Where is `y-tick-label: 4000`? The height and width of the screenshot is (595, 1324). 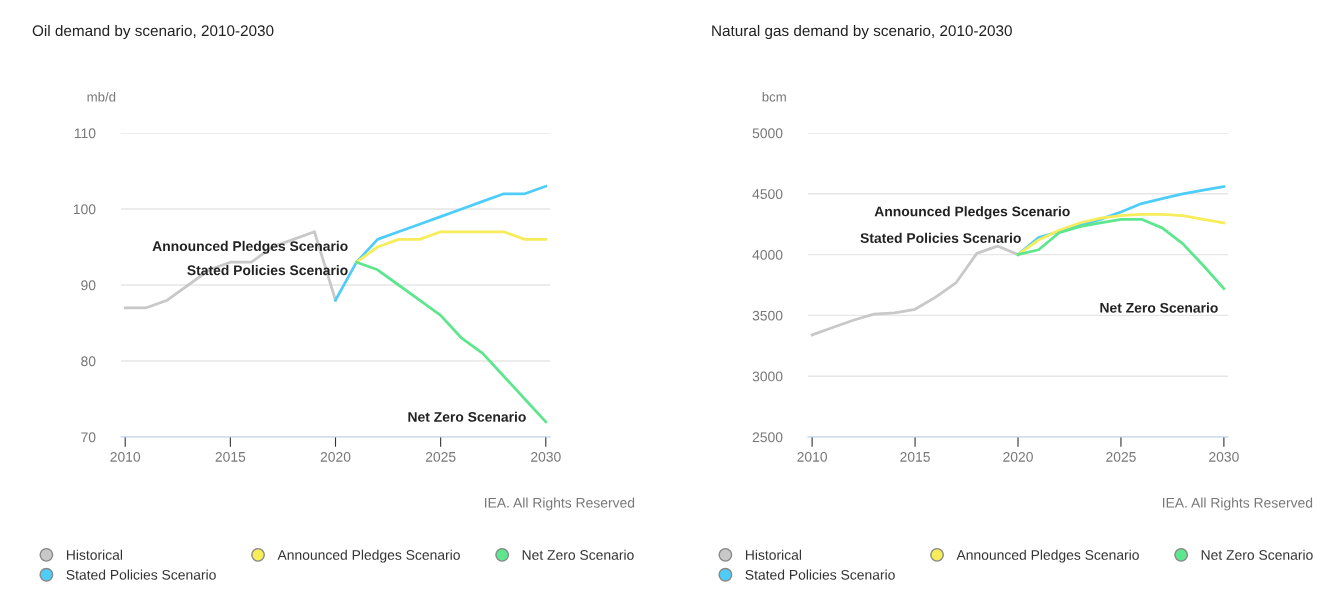 y-tick-label: 4000 is located at coordinates (767, 254).